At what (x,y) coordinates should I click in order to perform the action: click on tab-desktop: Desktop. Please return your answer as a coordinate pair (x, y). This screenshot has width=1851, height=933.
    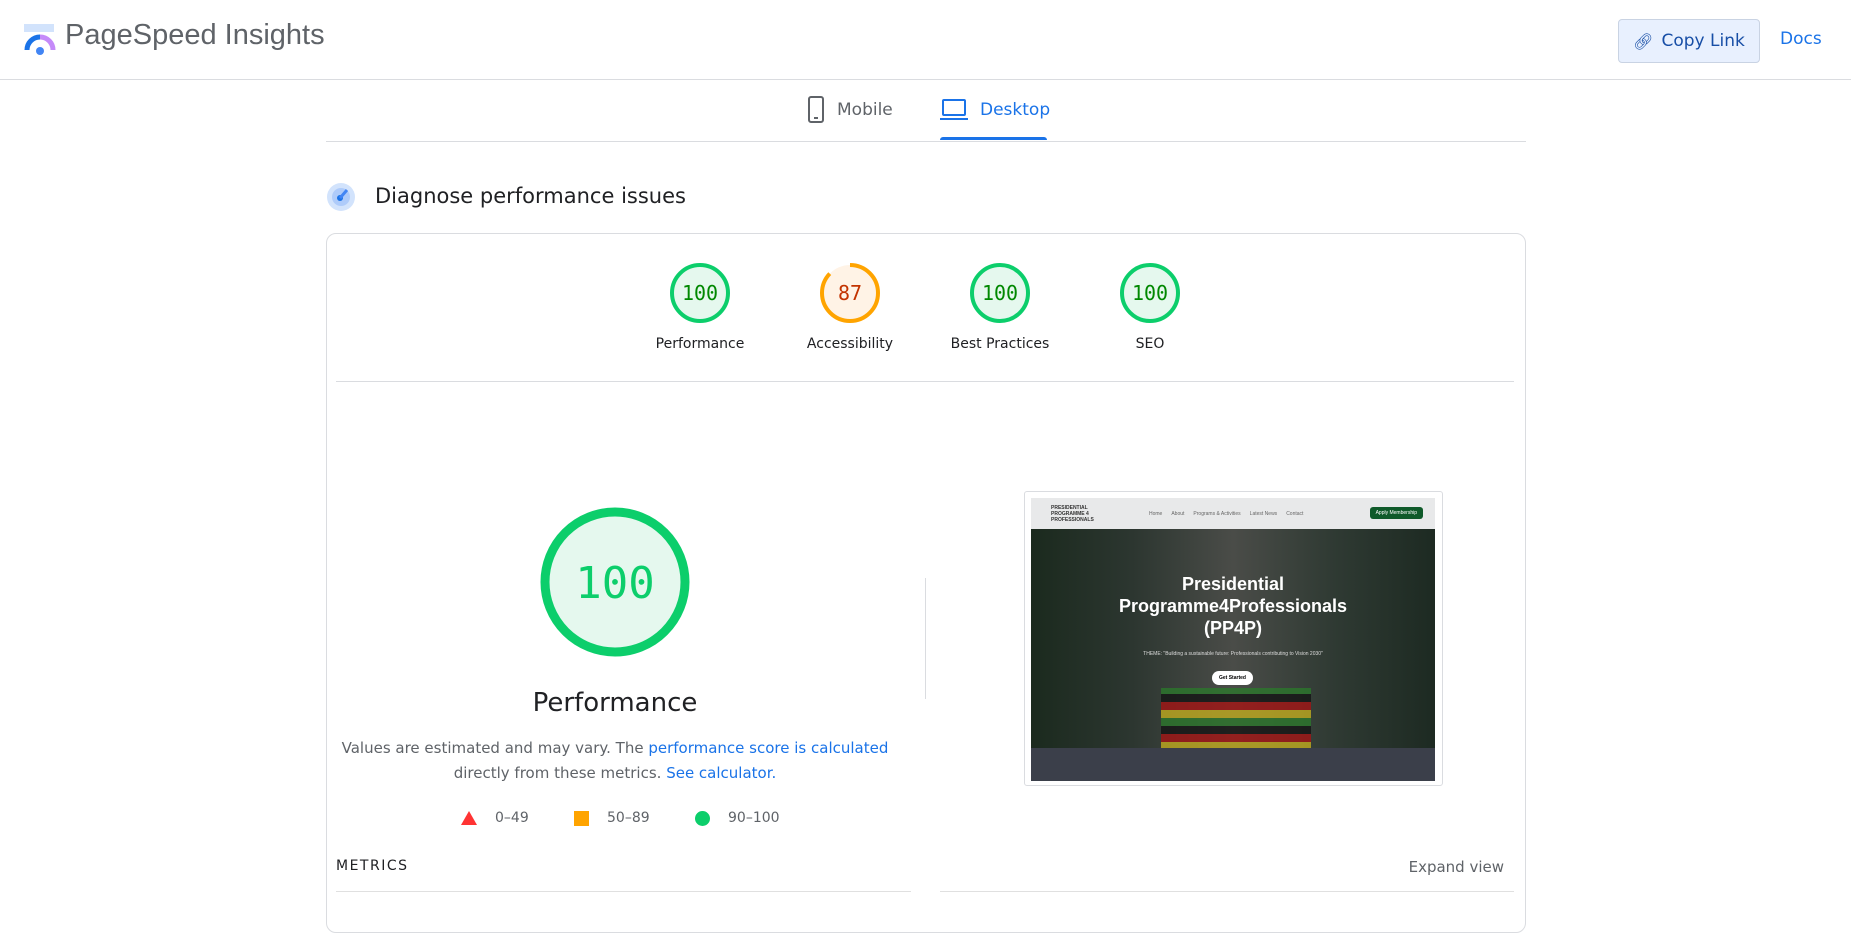
    Looking at the image, I should click on (995, 118).